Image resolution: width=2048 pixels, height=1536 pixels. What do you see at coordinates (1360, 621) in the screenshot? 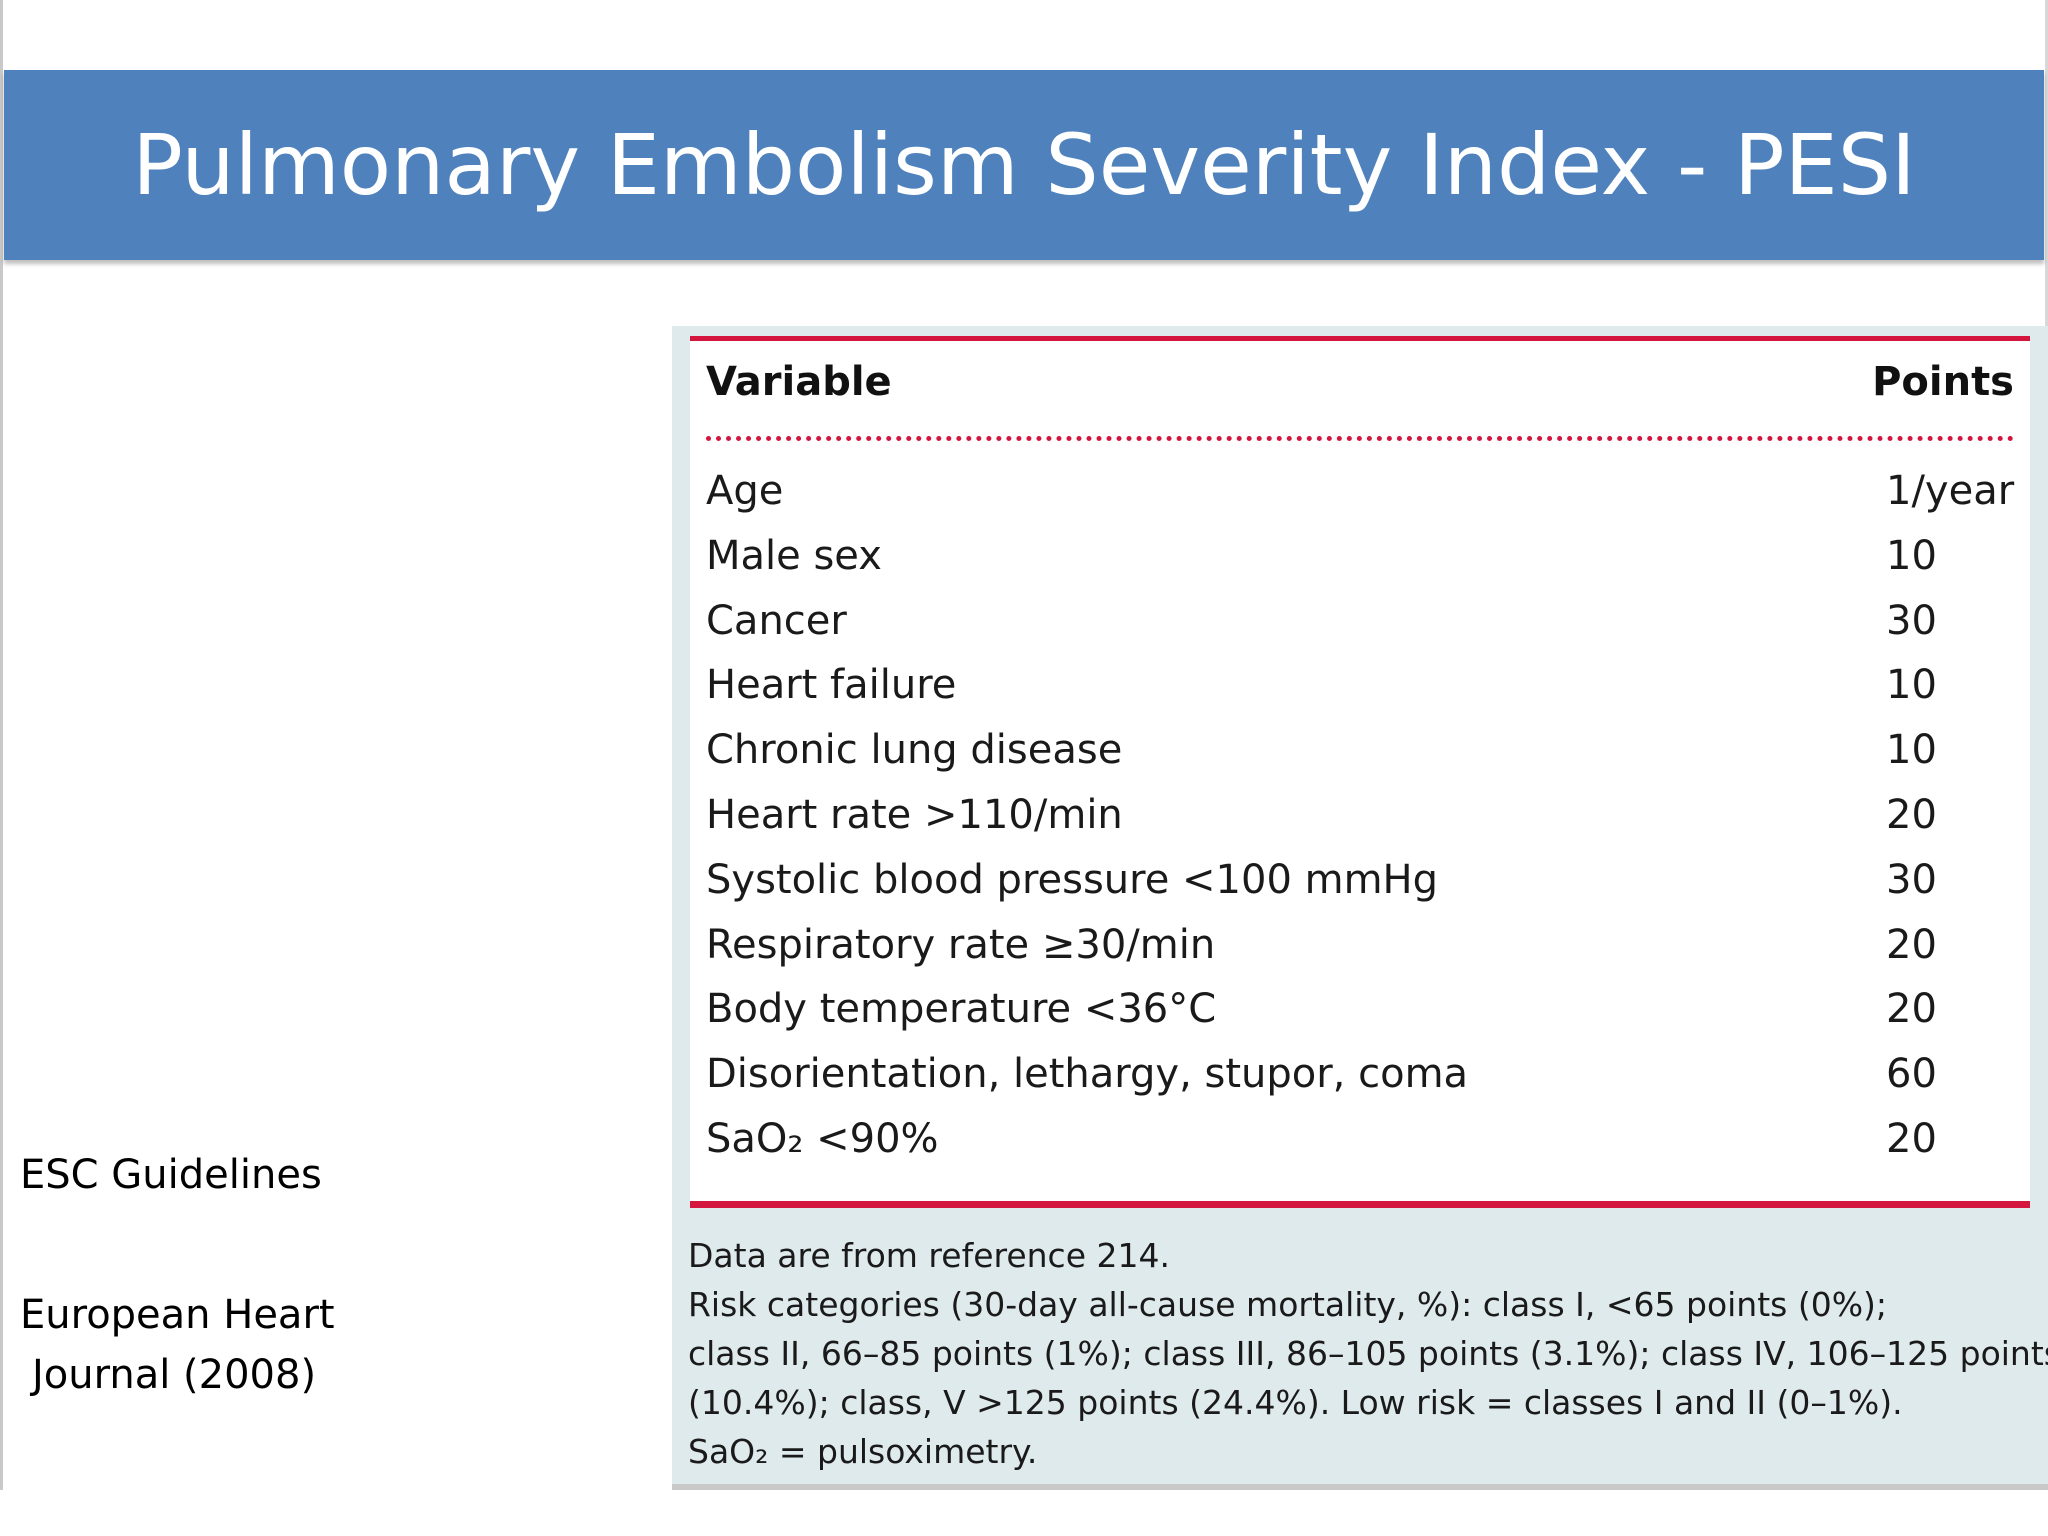
I see `table-row: Cancer 30` at bounding box center [1360, 621].